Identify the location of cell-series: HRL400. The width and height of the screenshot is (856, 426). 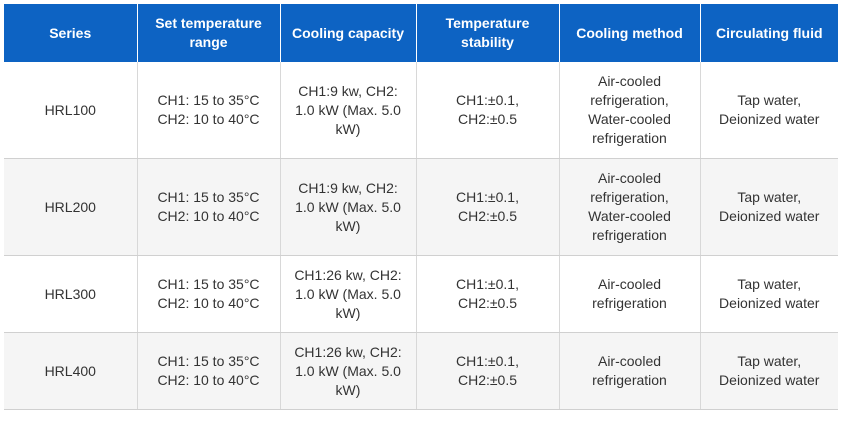
(70, 371).